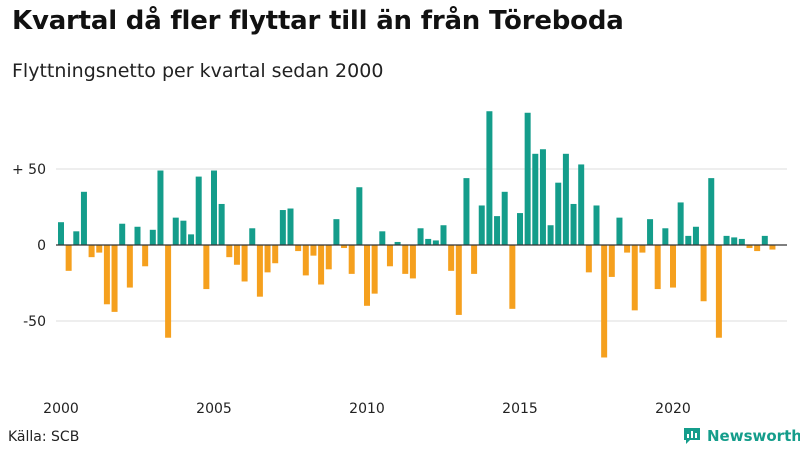  What do you see at coordinates (753, 436) in the screenshot?
I see `brand-name: Newsworthy` at bounding box center [753, 436].